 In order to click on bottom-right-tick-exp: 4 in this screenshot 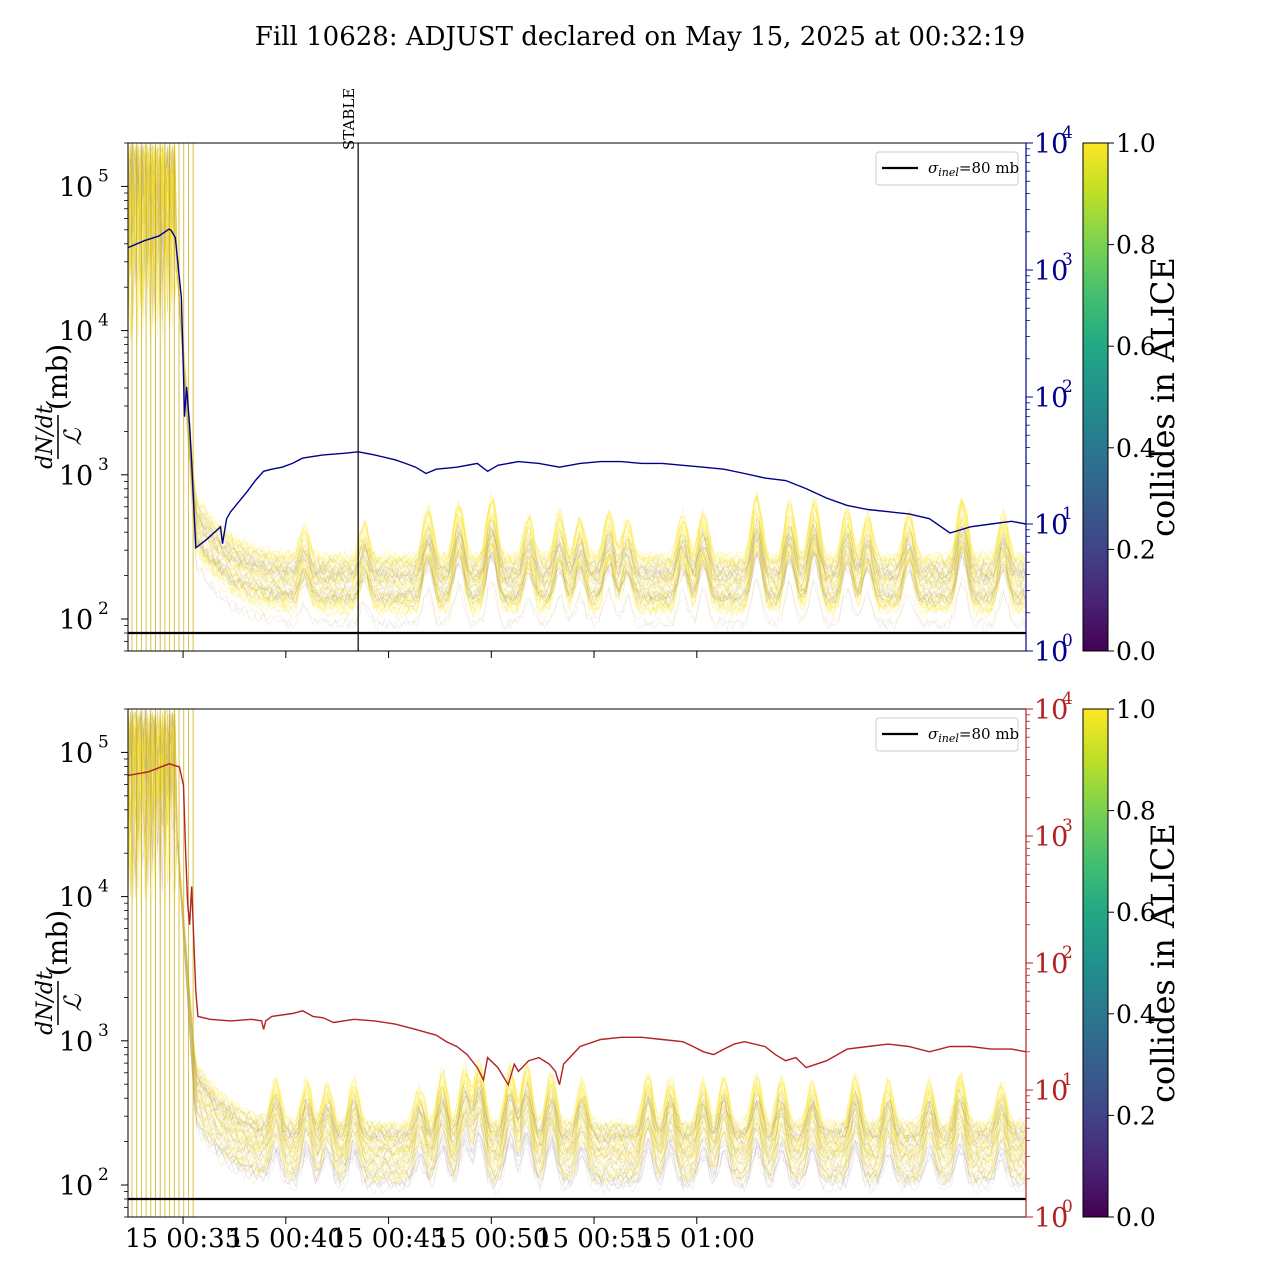, I will do `click(1067, 699)`.